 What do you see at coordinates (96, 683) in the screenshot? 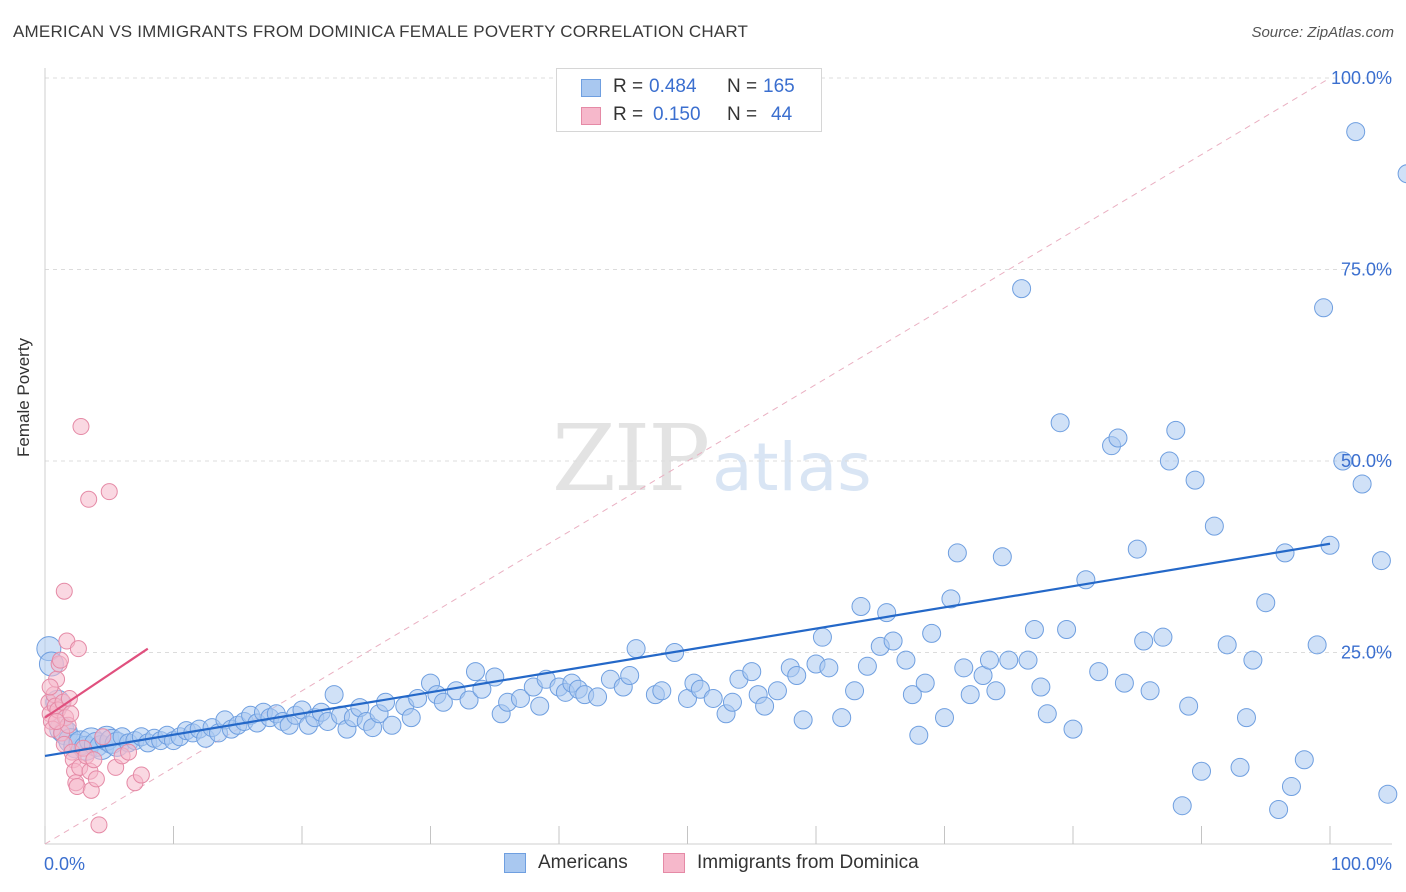
I see `dominica-trend-line` at bounding box center [96, 683].